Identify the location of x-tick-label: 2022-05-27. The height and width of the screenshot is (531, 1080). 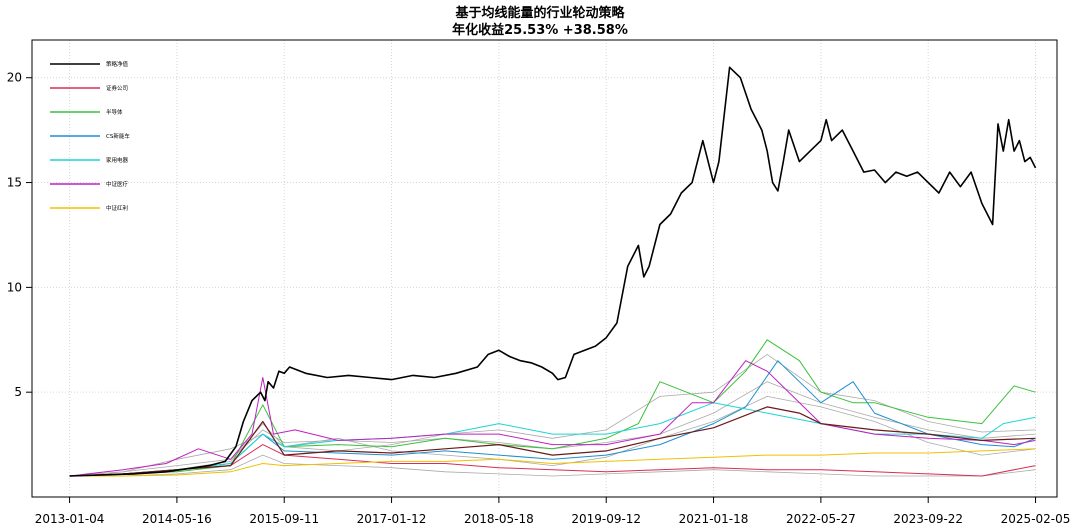
(821, 519).